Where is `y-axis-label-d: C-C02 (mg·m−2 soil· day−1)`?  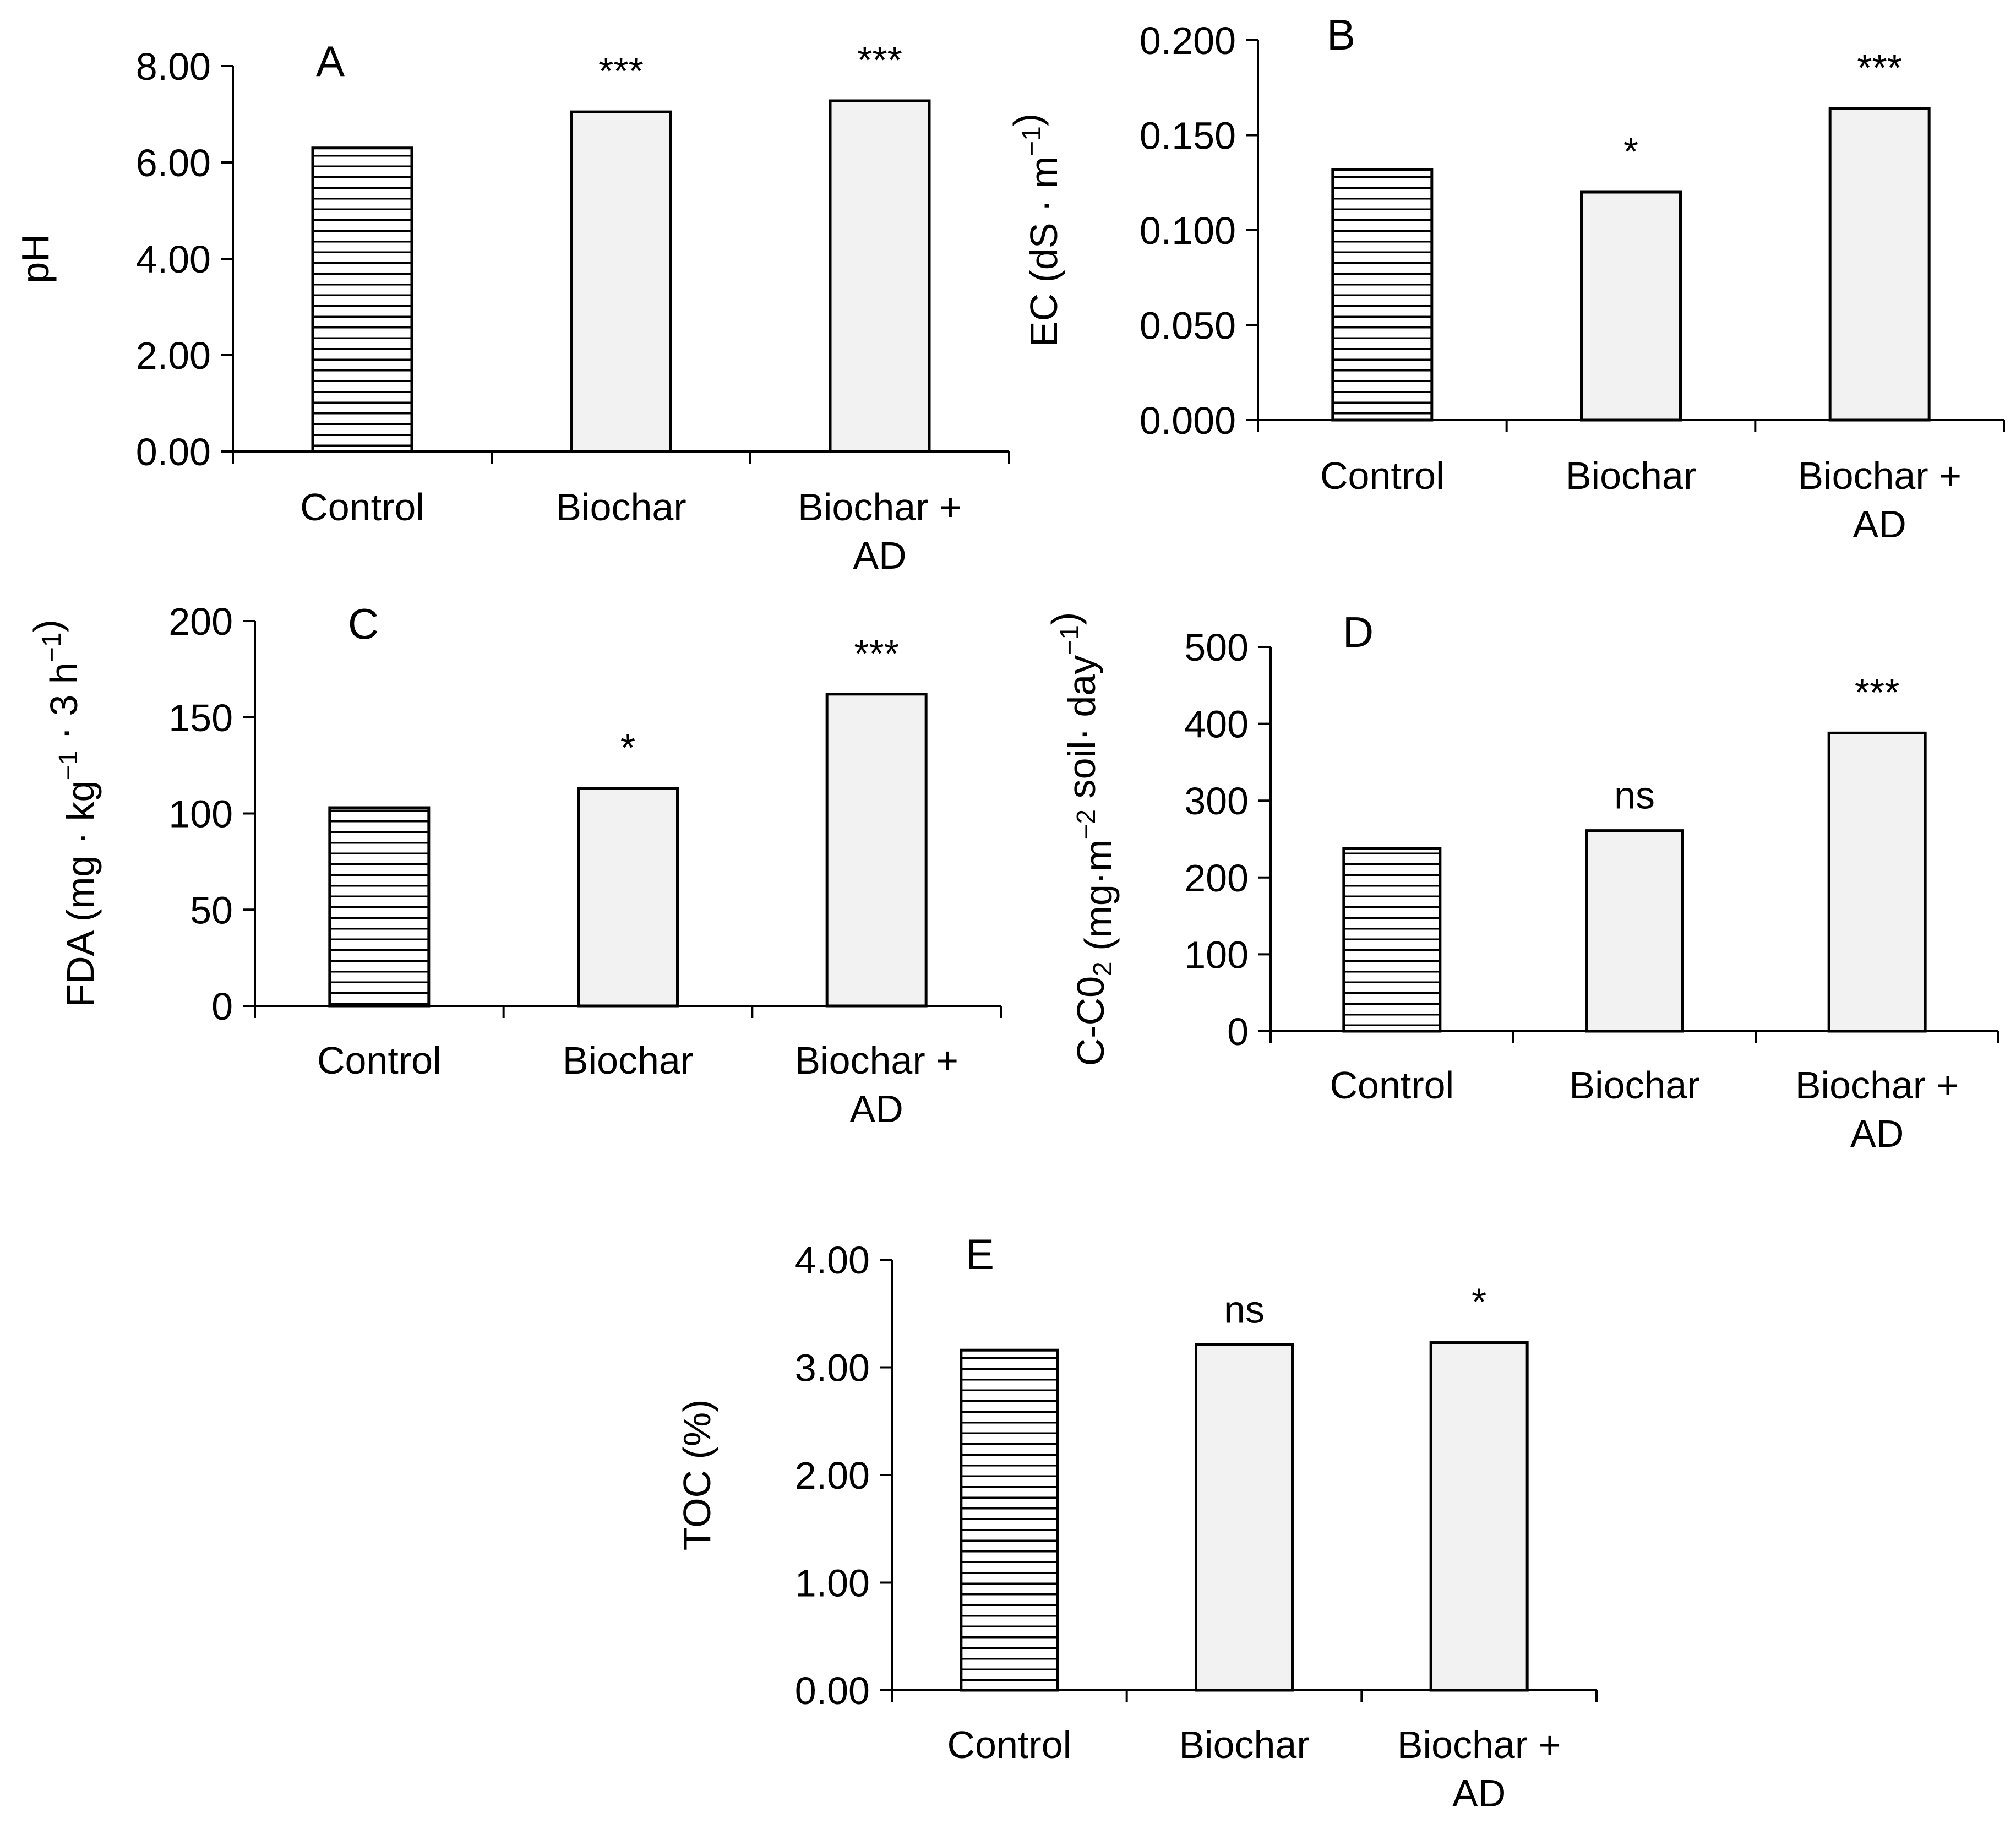 y-axis-label-d: C-C02 (mg·m−2 soil· day−1) is located at coordinates (1082, 839).